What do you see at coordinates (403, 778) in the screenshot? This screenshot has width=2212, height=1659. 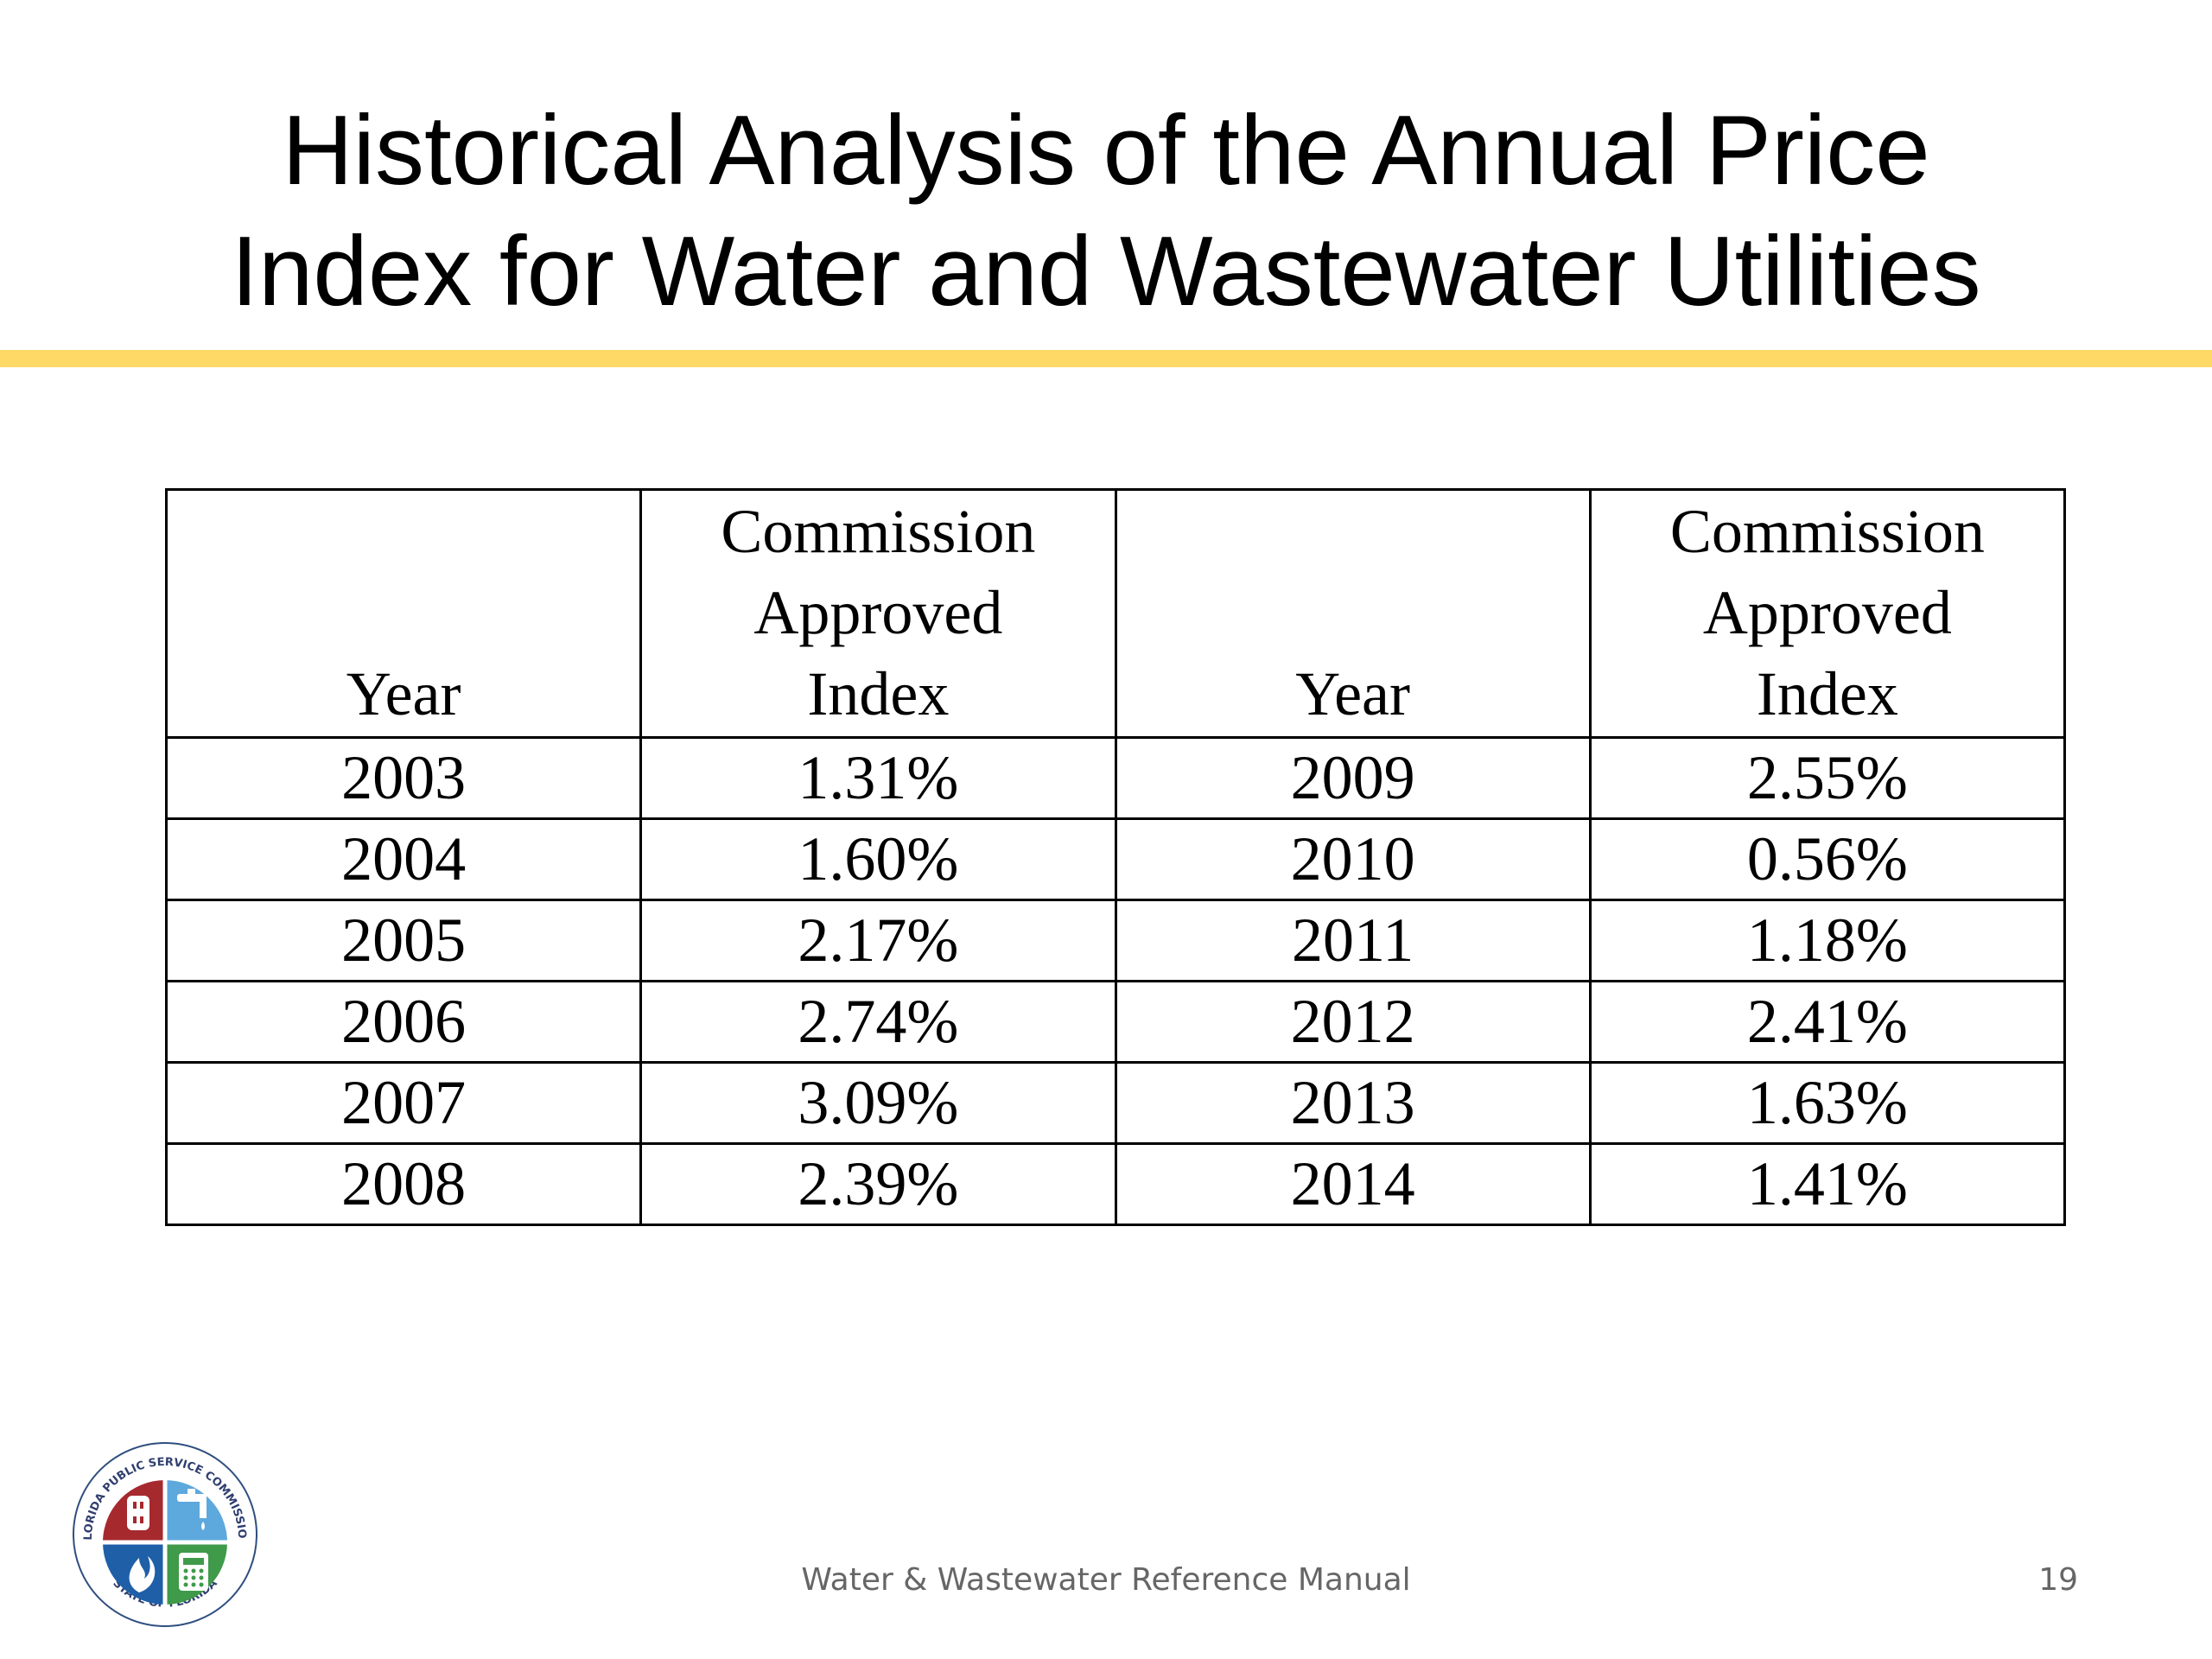 I see `year-cell: 2003` at bounding box center [403, 778].